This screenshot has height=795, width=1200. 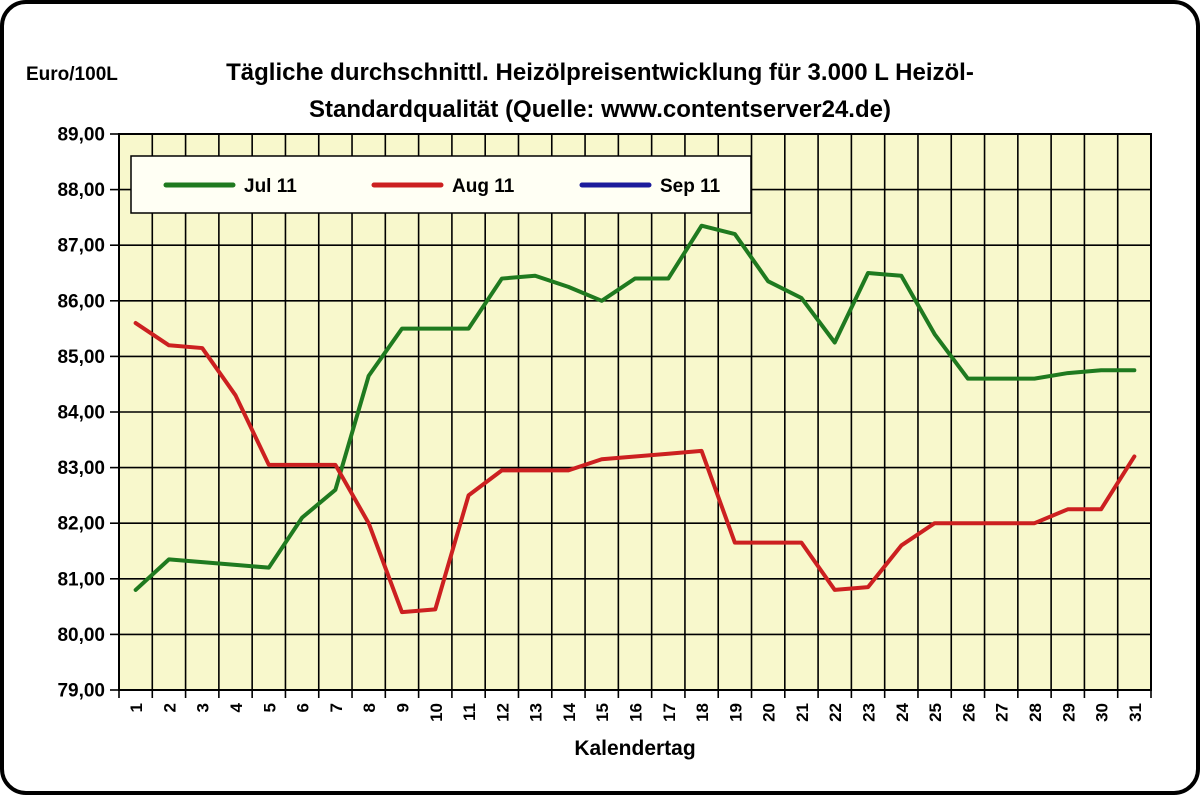 What do you see at coordinates (483, 186) in the screenshot?
I see `legend-label-aug-11: Aug 11` at bounding box center [483, 186].